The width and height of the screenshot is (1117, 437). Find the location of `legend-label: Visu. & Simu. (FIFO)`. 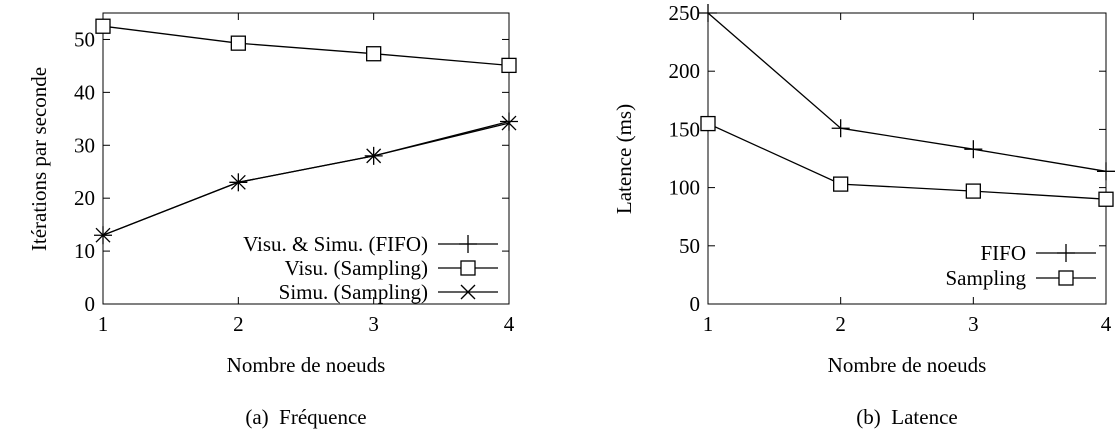

legend-label: Visu. & Simu. (FIFO) is located at coordinates (335, 244).